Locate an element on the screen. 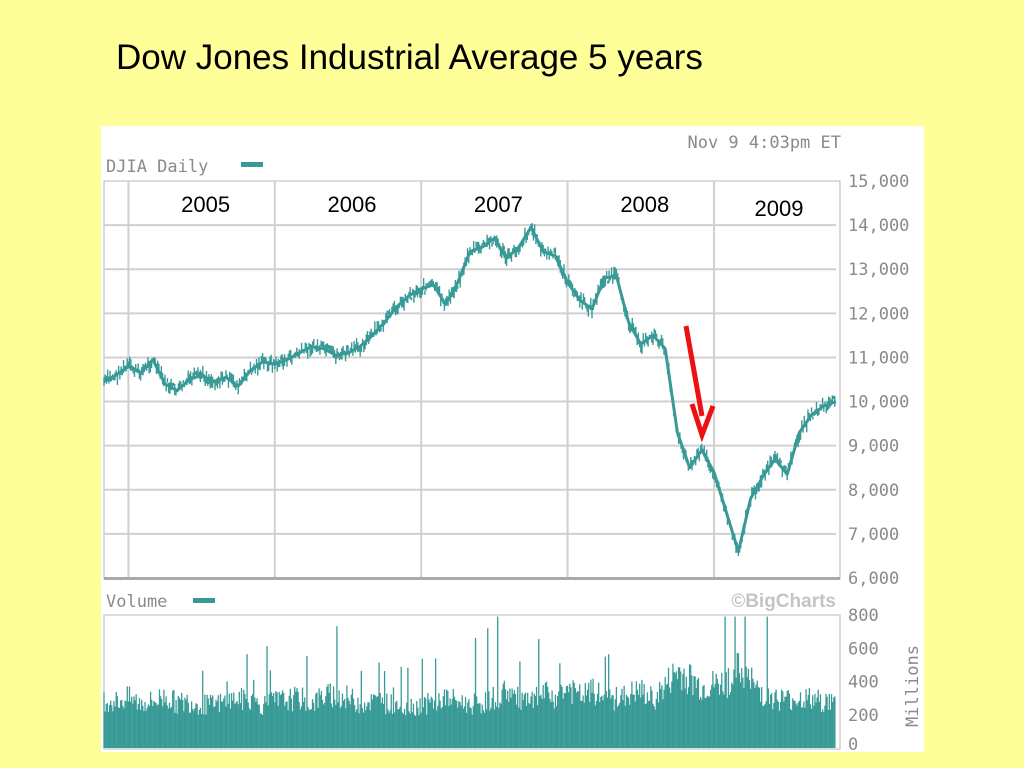 The image size is (1024, 768). slide-title: Dow Jones Industrial Average 5 years is located at coordinates (409, 57).